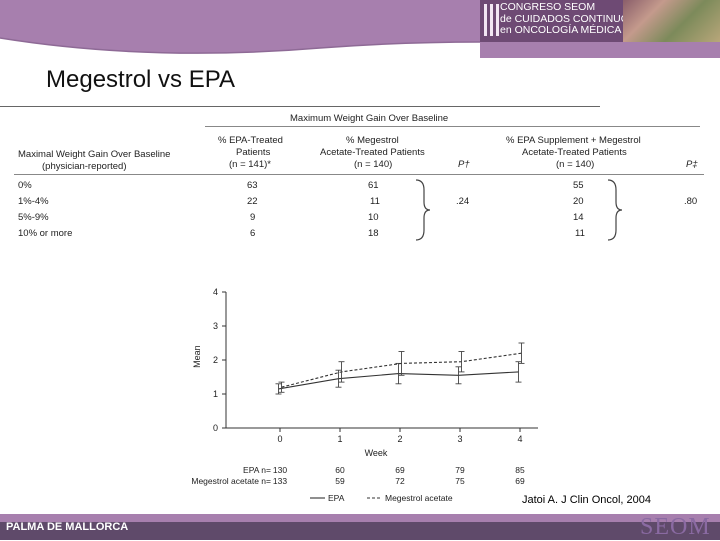  Describe the element at coordinates (253, 217) in the screenshot. I see `cell-epa: 9` at that location.